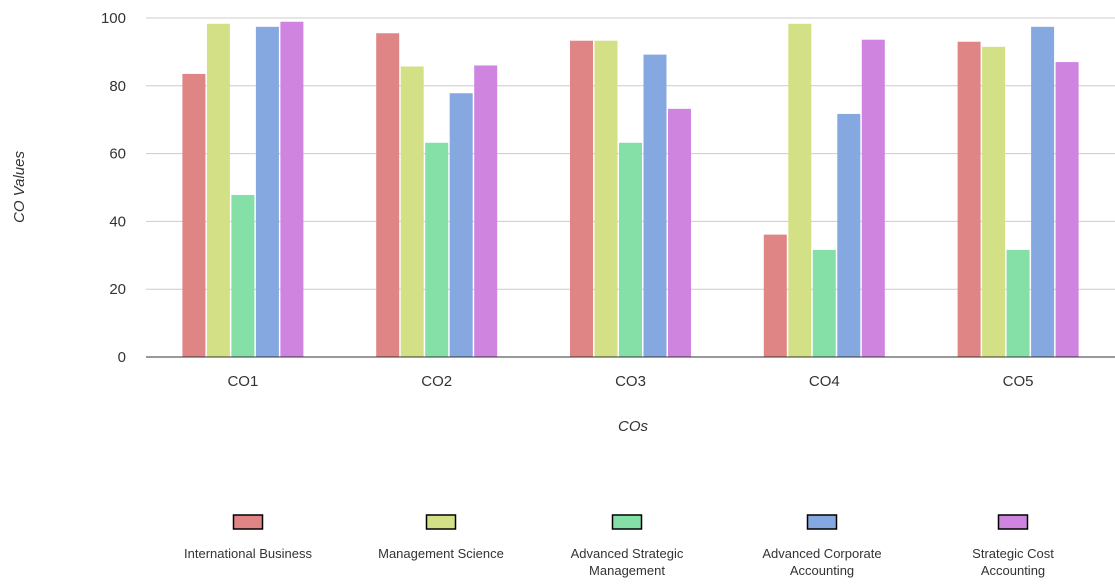  Describe the element at coordinates (113, 18) in the screenshot. I see `y-tick-label: 100` at that location.